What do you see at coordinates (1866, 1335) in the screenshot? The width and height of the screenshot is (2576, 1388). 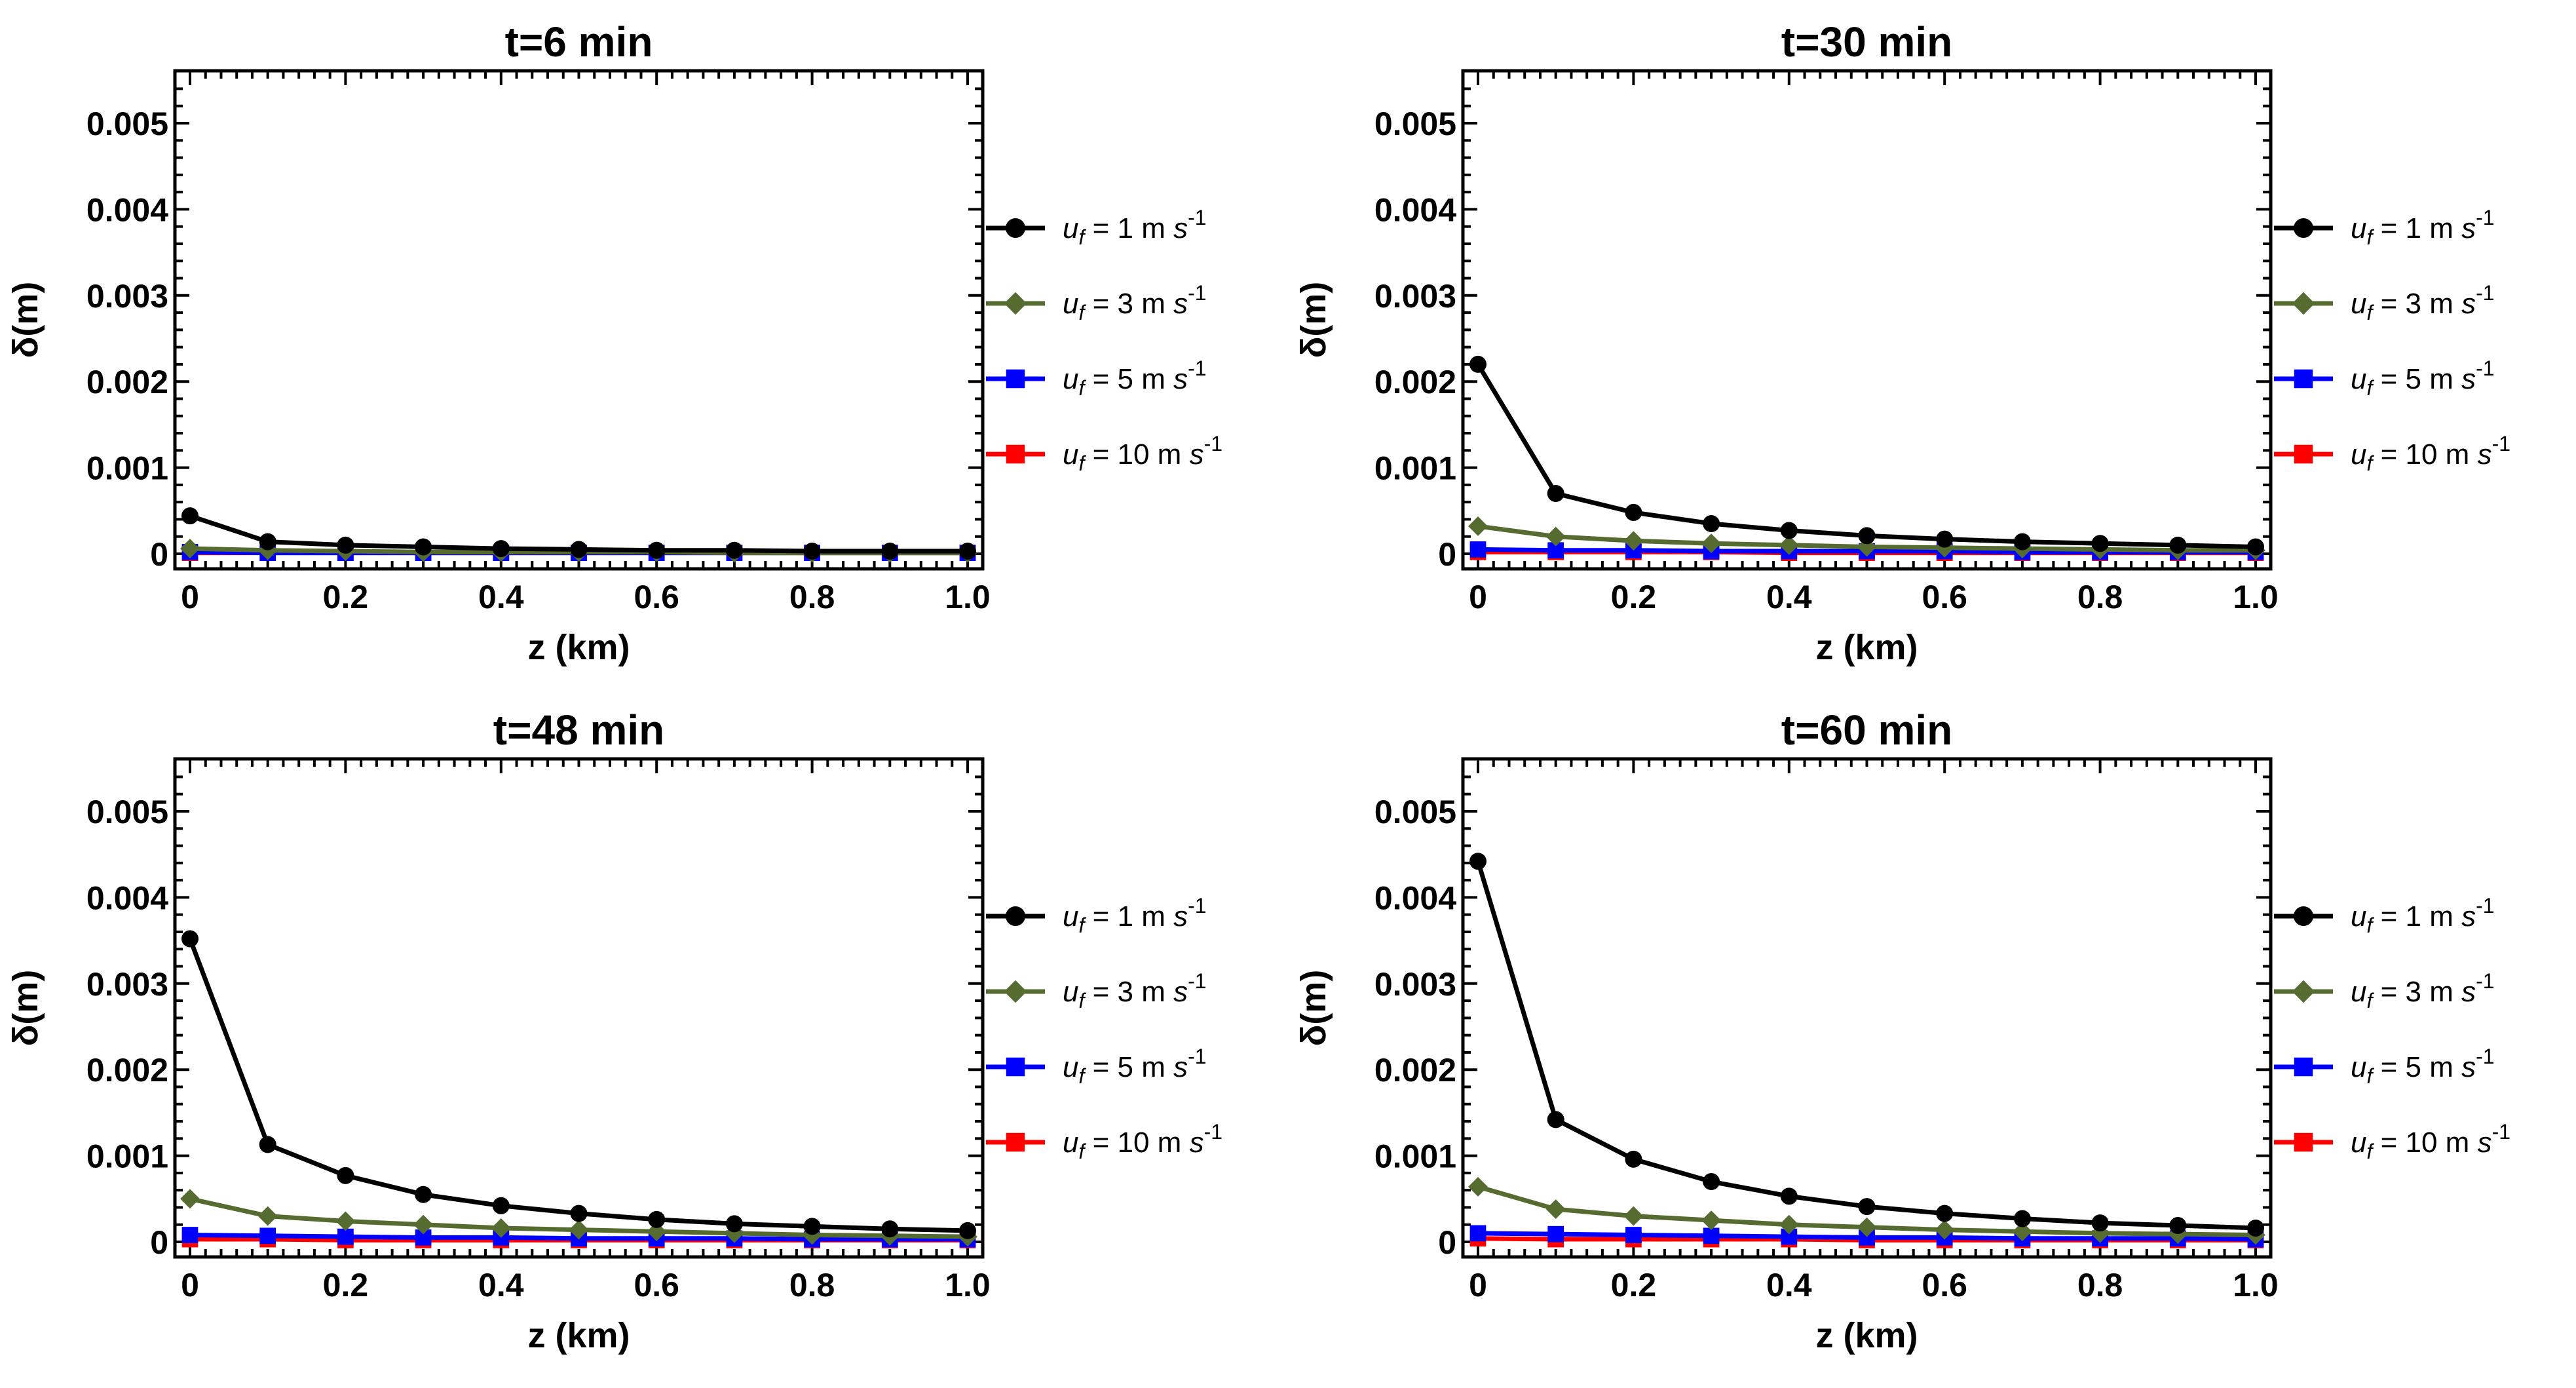 I see `x-axis-label: z (km)` at bounding box center [1866, 1335].